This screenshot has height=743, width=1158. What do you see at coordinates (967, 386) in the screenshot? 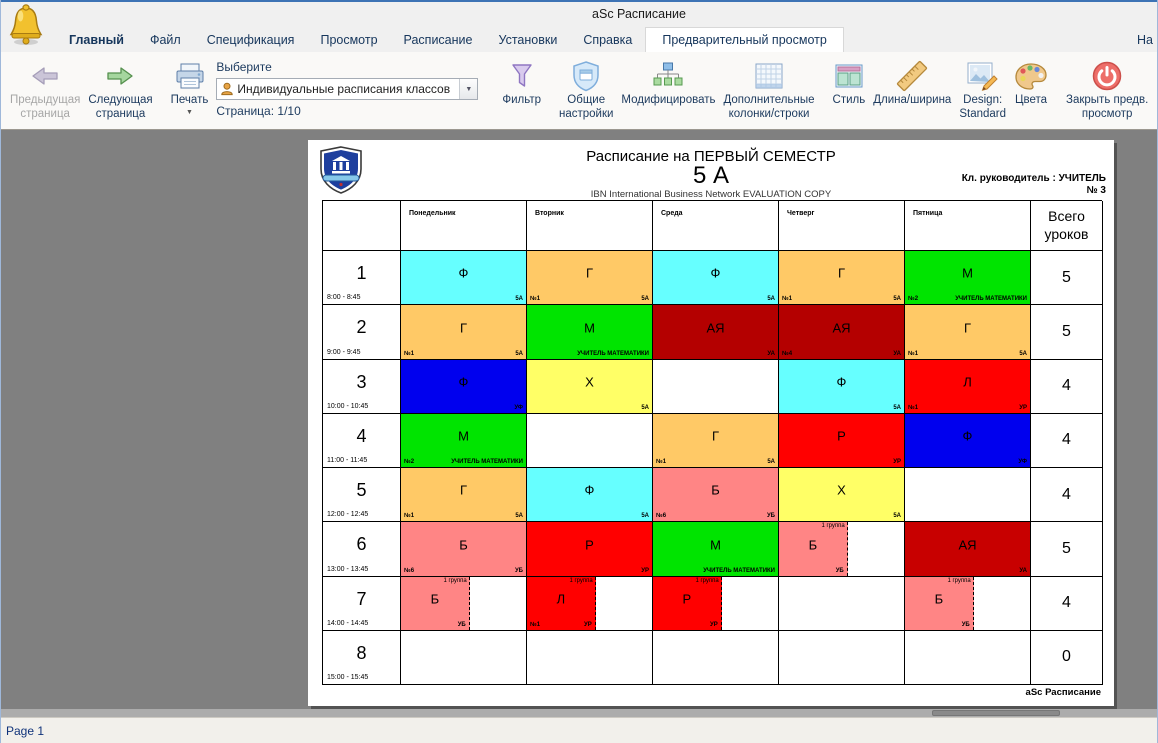
I see `lesson-fill: Л №1 УР` at bounding box center [967, 386].